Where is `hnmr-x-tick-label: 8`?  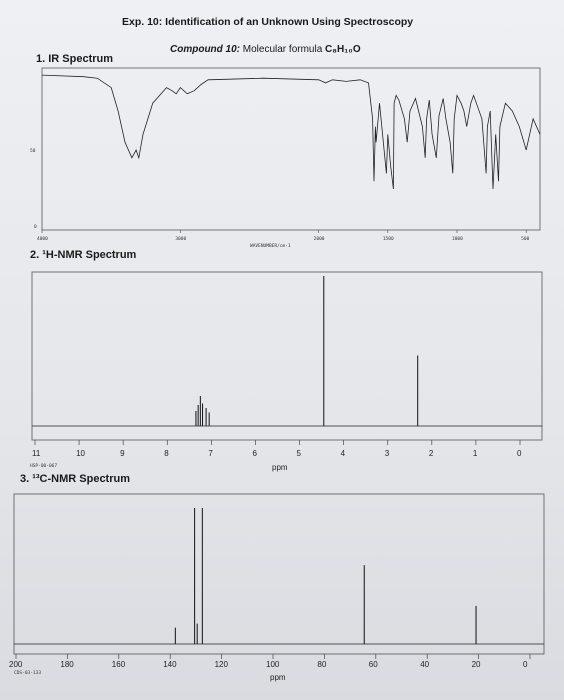
hnmr-x-tick-label: 8 is located at coordinates (166, 453).